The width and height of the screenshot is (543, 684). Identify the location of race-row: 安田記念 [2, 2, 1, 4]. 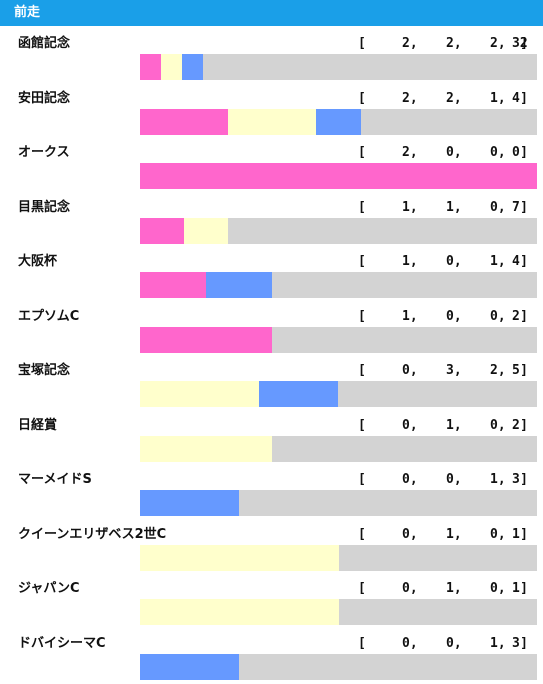
(271, 108).